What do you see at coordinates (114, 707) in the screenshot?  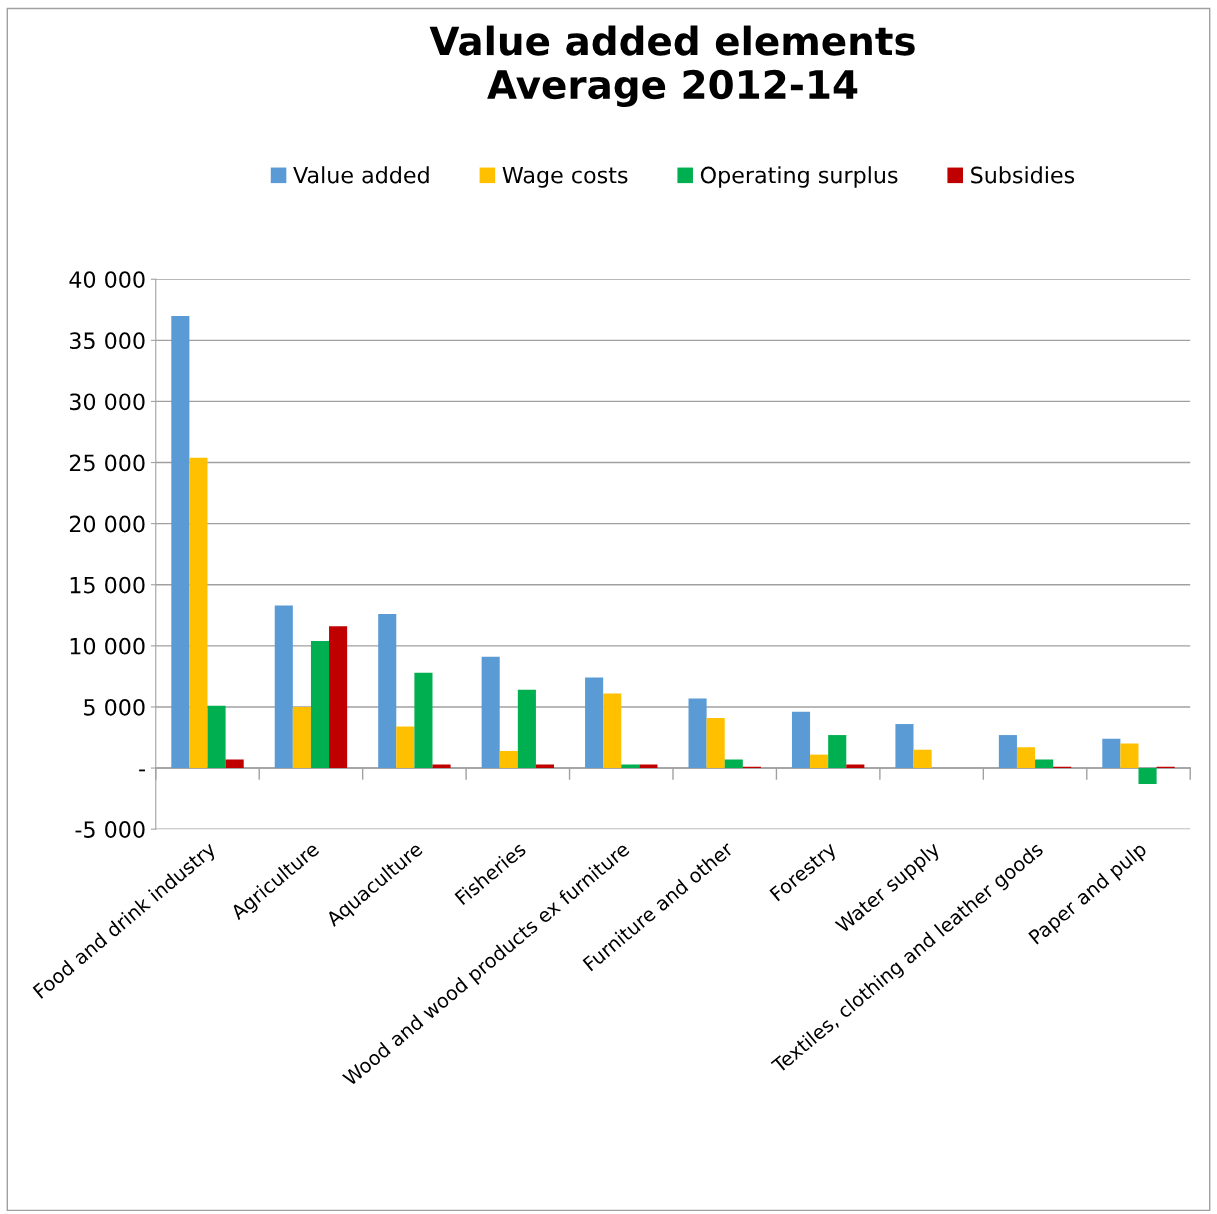 I see `y-tick-label: 5 000` at bounding box center [114, 707].